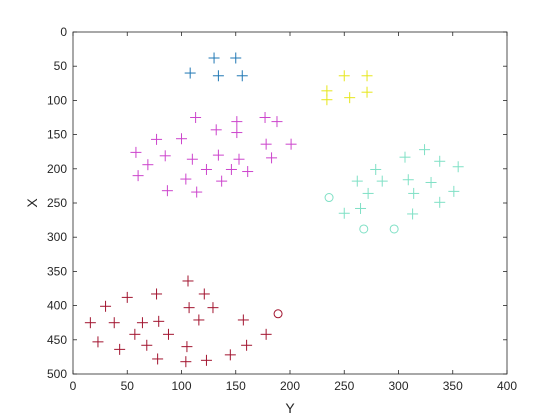 The image size is (560, 420). What do you see at coordinates (57, 374) in the screenshot?
I see `y-tick-label: 500` at bounding box center [57, 374].